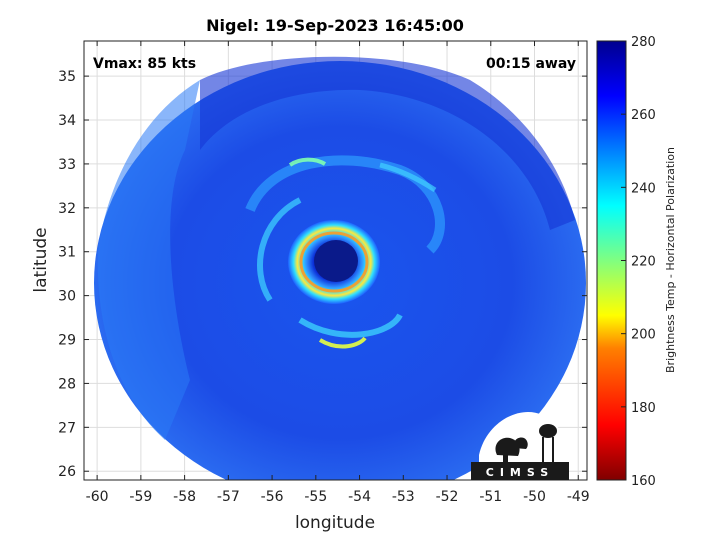 Image resolution: width=720 pixels, height=540 pixels. Describe the element at coordinates (643, 481) in the screenshot. I see `colorbar-tick-label: 160` at that location.